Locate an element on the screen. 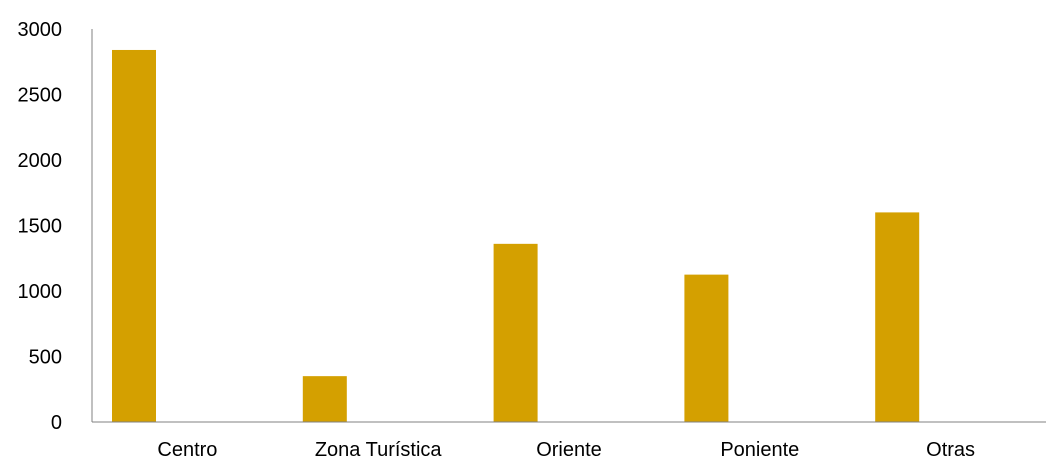  x-tick-label: Centro is located at coordinates (187, 450).